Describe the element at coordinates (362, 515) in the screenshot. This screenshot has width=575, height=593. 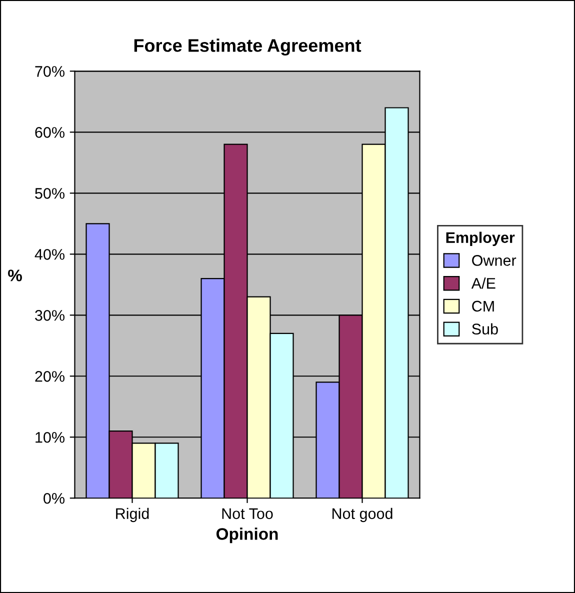
I see `x-tick-label: Not good` at that location.